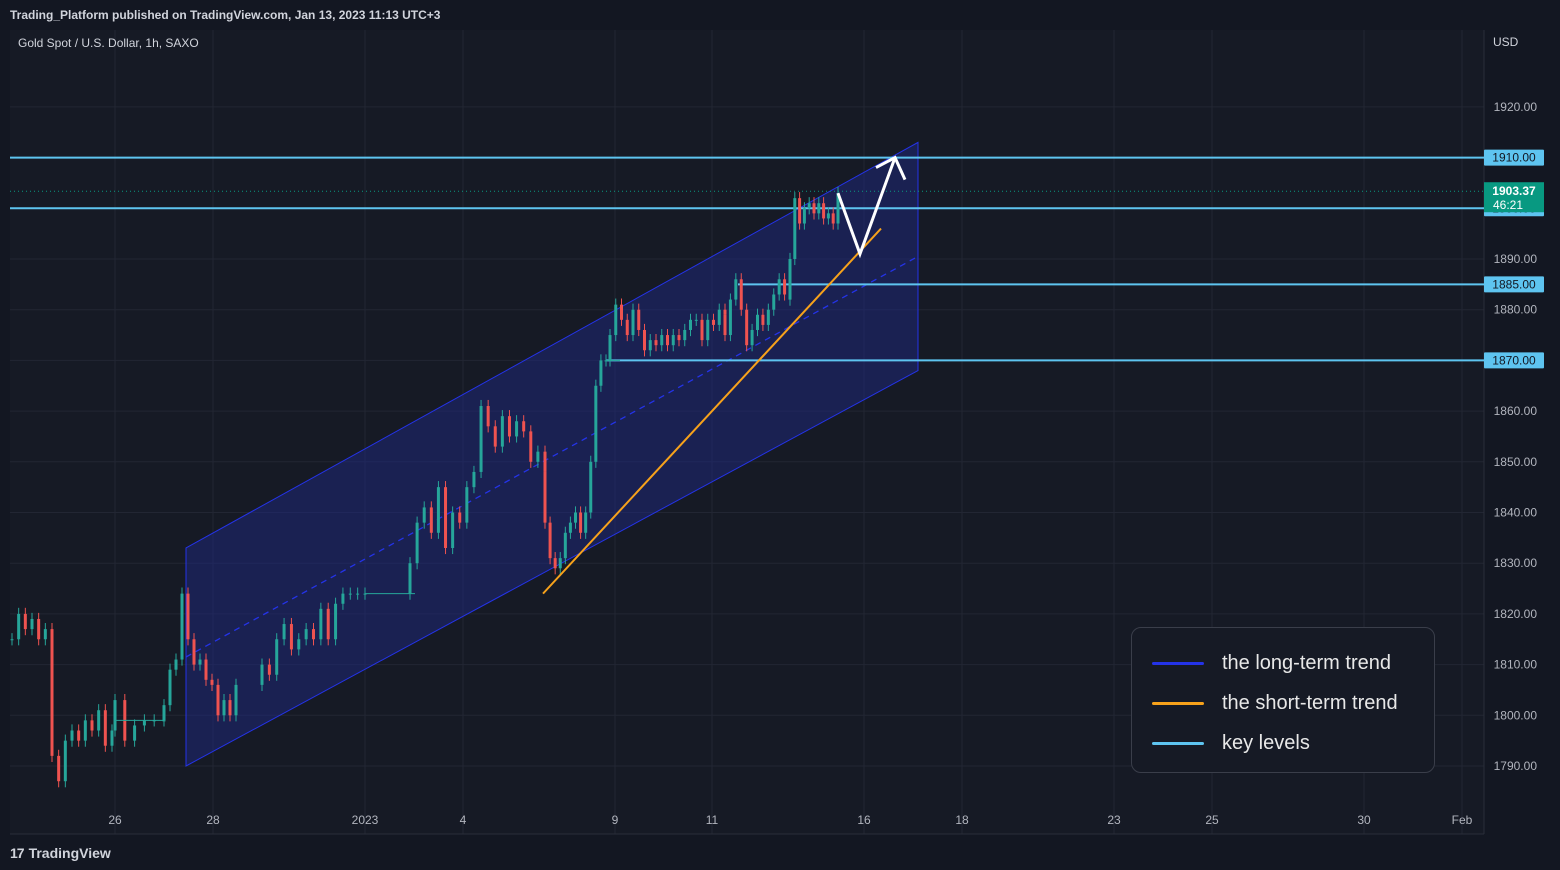 This screenshot has width=1560, height=870. Describe the element at coordinates (365, 820) in the screenshot. I see `x-tick-label: 2023` at that location.